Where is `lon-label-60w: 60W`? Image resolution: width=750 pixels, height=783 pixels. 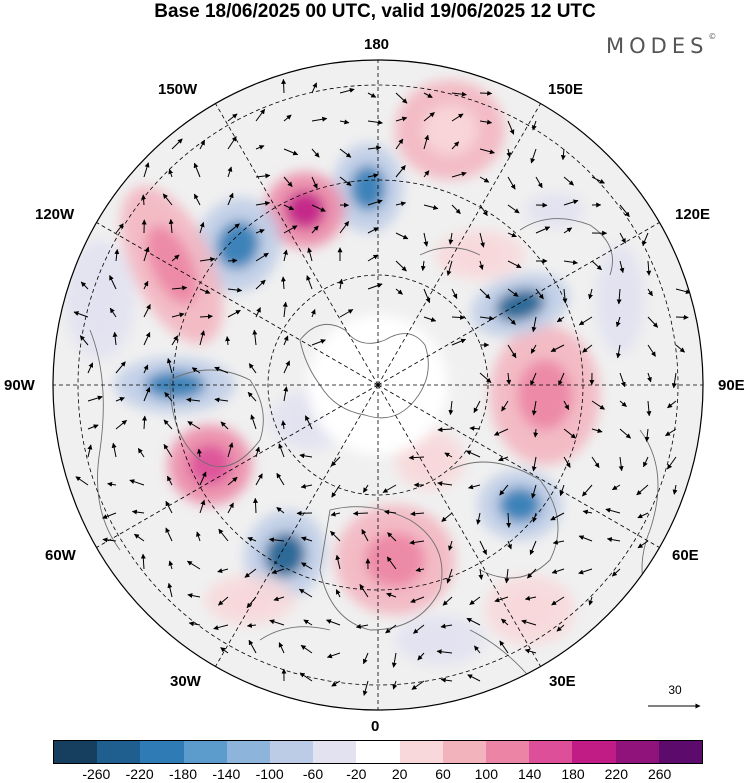
lon-label-60w: 60W is located at coordinates (60, 555).